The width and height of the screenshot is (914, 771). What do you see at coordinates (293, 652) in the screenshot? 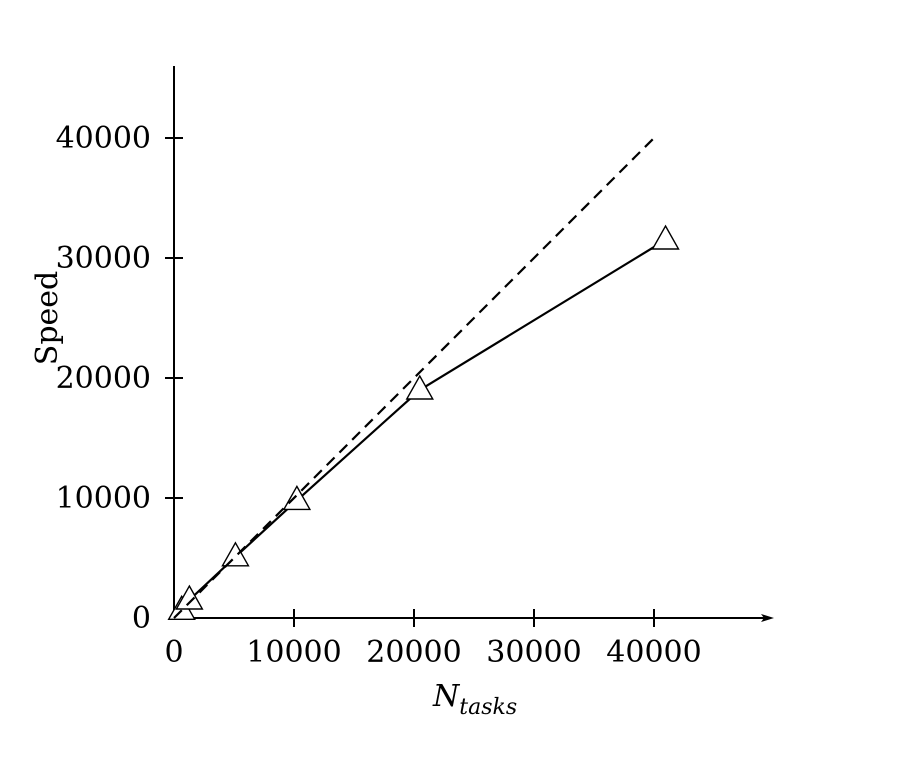
I see `x-tick-label: 10000` at bounding box center [293, 652].